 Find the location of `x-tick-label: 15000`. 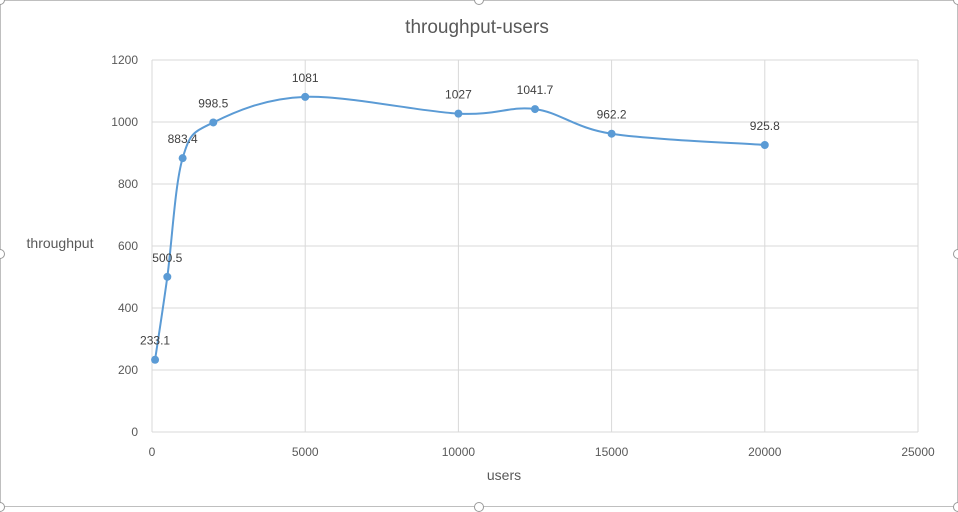

x-tick-label: 15000 is located at coordinates (612, 452).